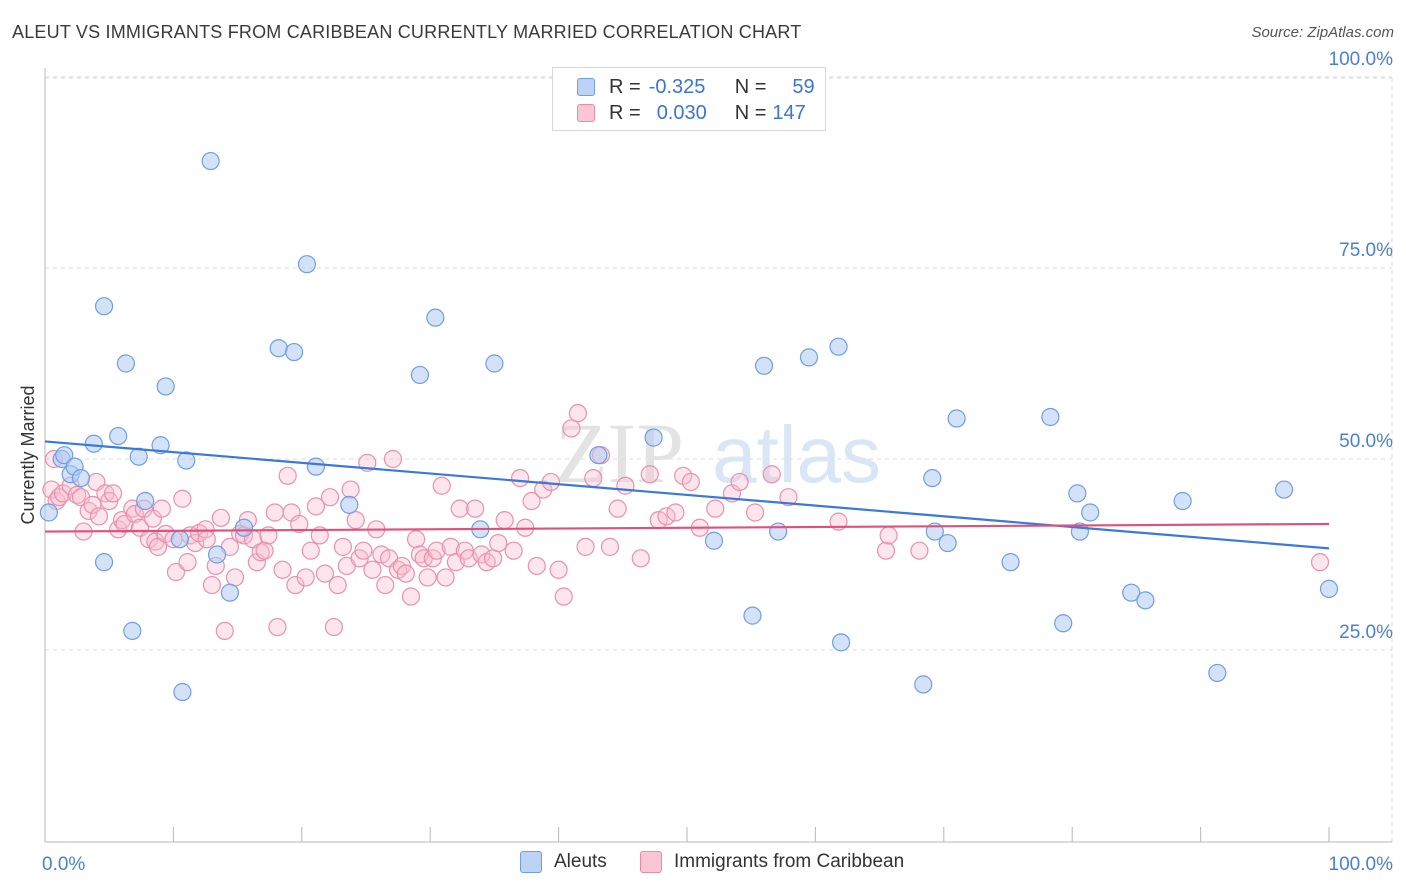 The height and width of the screenshot is (892, 1406). I want to click on correlation-legend: R = -0.325 N = 59 R = 0.030 N = 147, so click(689, 99).